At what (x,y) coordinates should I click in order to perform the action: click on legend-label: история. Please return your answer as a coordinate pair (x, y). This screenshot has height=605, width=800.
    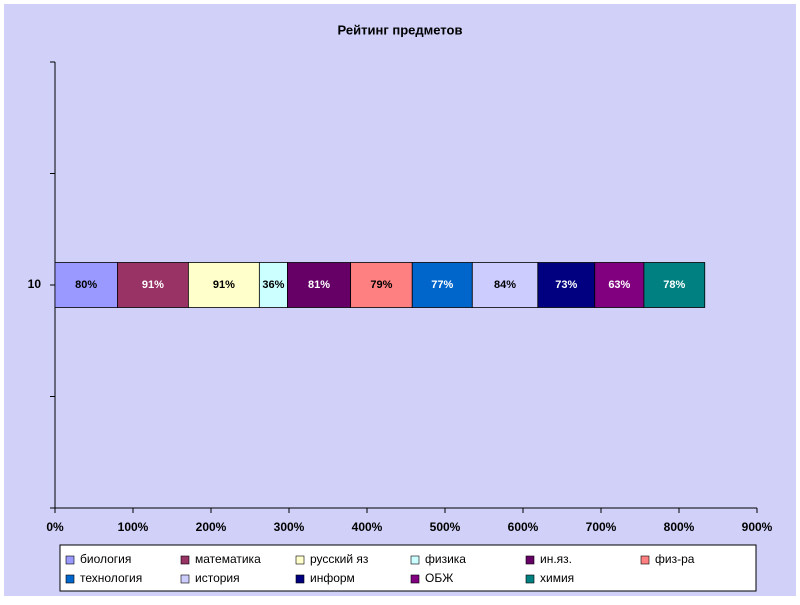
    Looking at the image, I should click on (217, 578).